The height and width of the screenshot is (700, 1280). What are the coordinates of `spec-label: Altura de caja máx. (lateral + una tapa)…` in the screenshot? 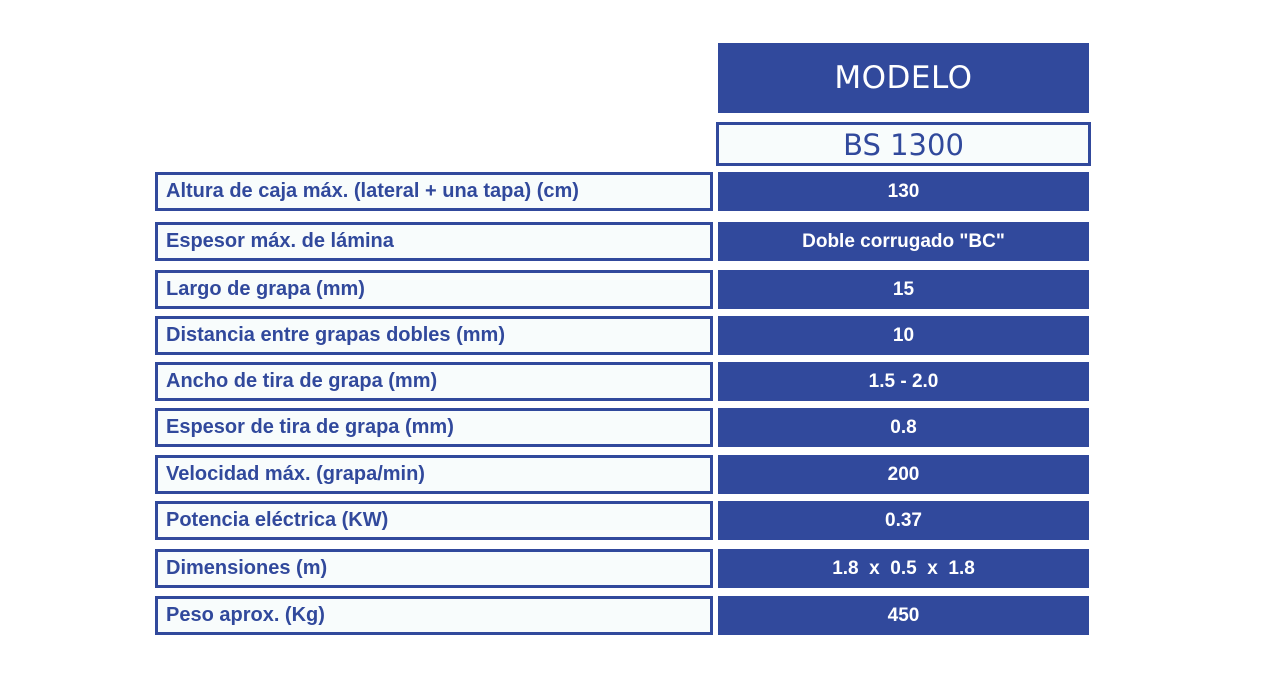 It's located at (434, 191).